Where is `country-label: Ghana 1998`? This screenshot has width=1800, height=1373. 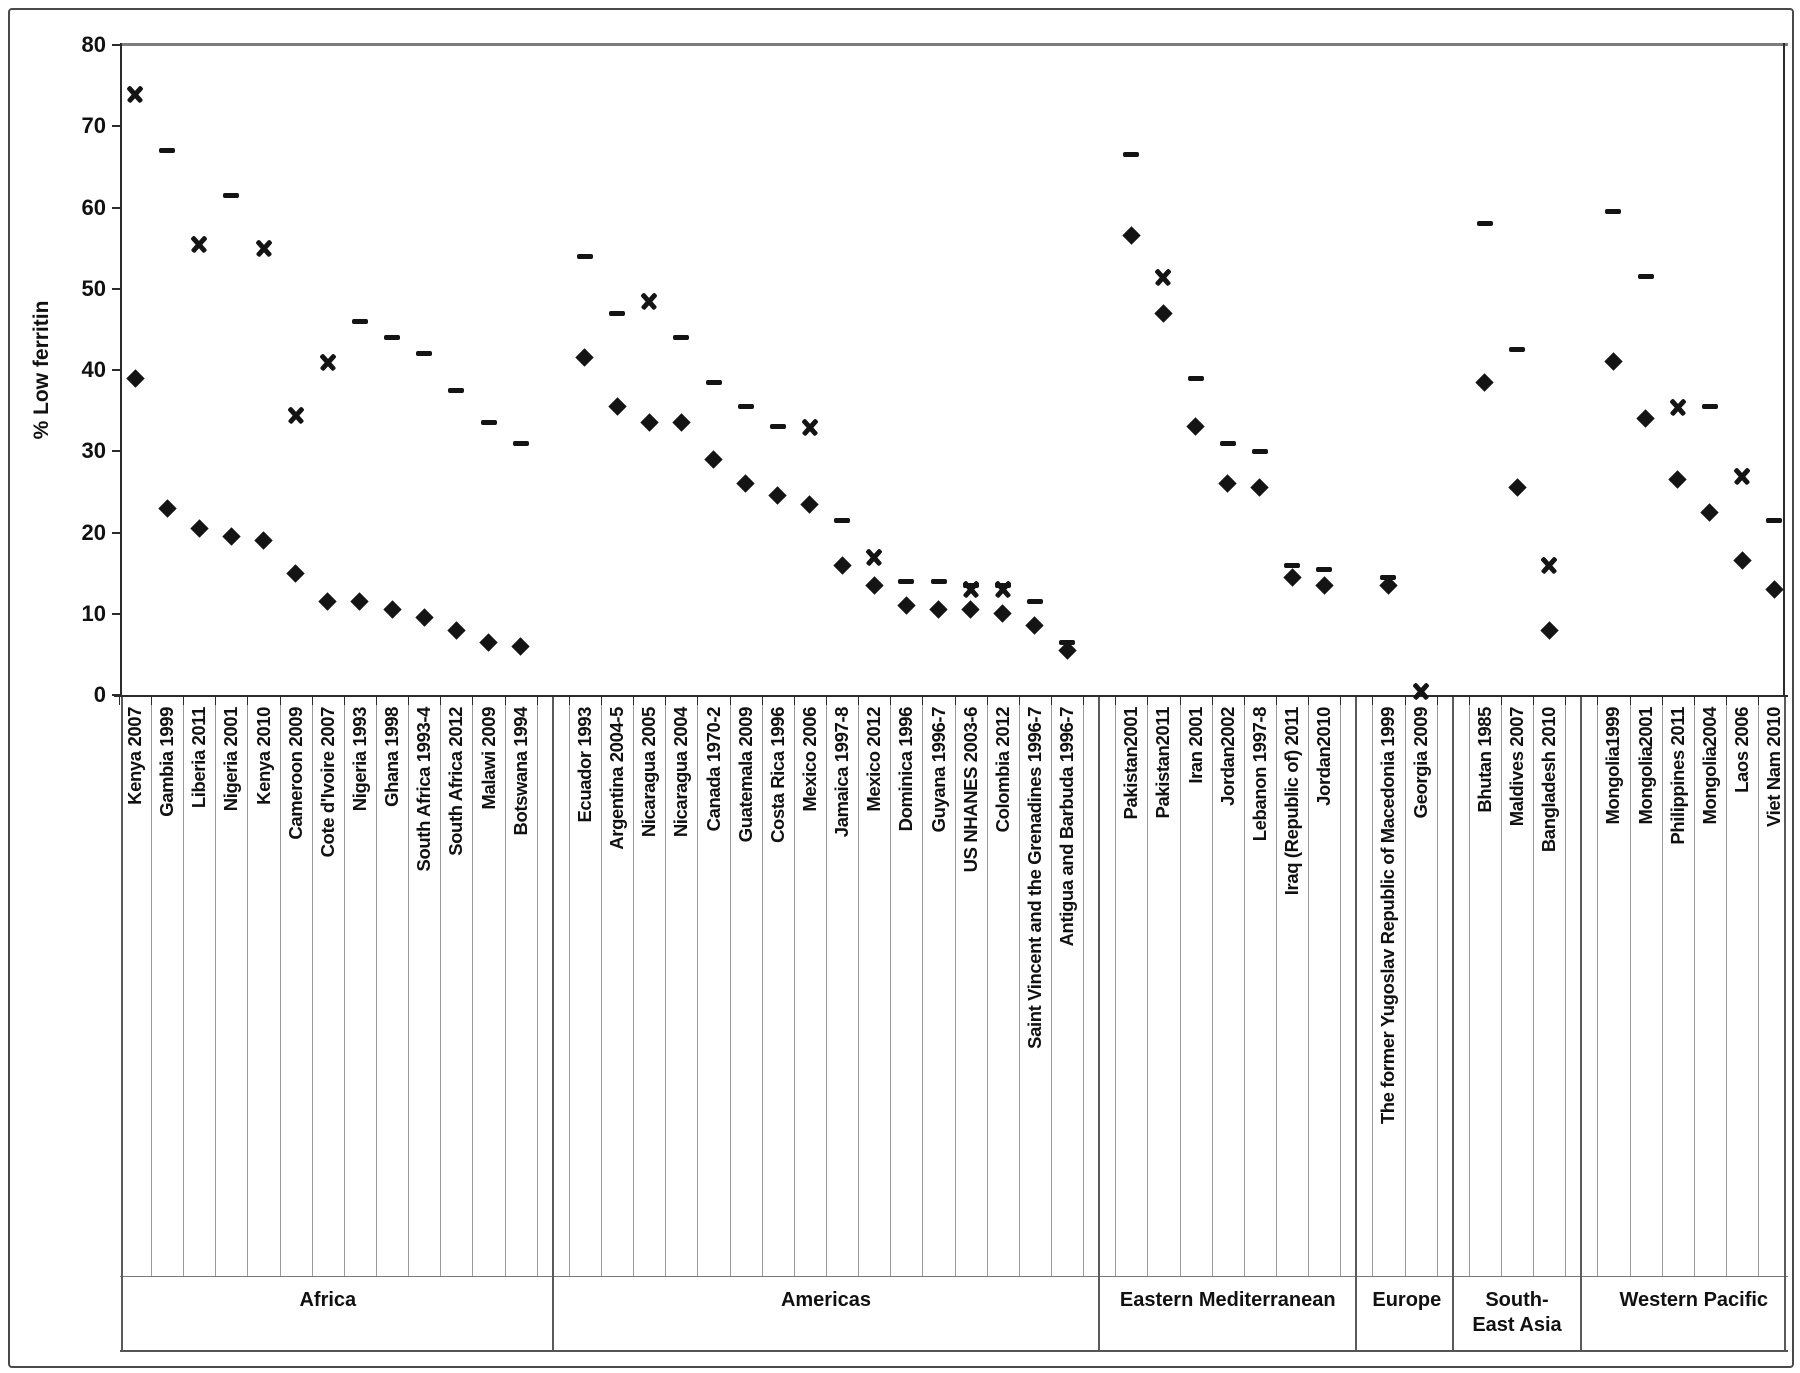
country-label: Ghana 1998 is located at coordinates (392, 757).